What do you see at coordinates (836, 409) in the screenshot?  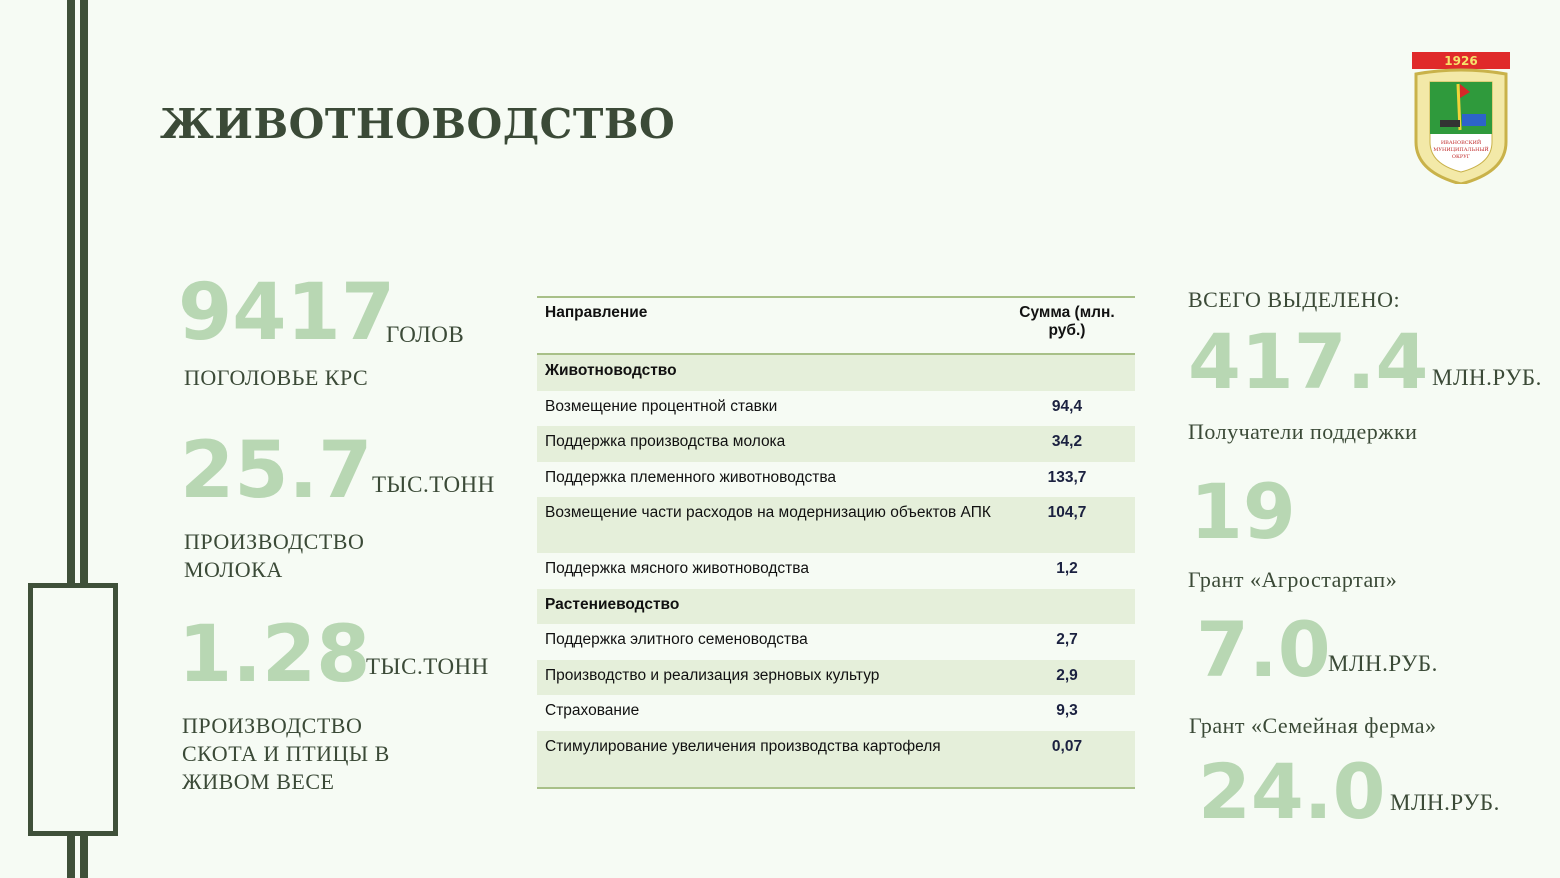 I see `table-row: Возмещение процентной ставки 94,4` at bounding box center [836, 409].